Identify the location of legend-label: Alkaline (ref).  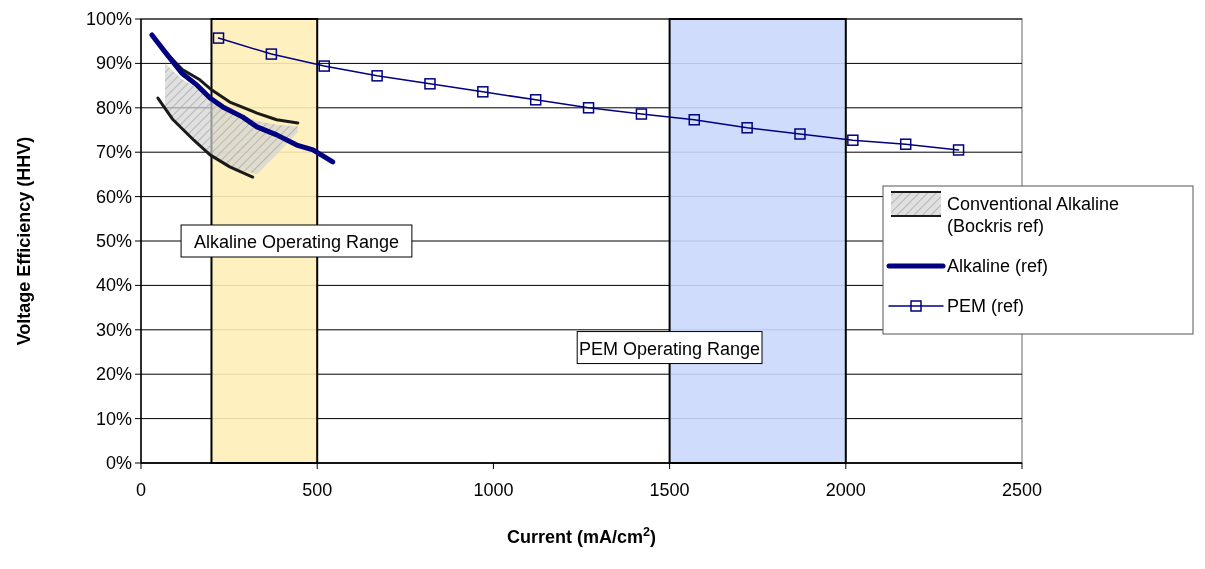
(998, 266).